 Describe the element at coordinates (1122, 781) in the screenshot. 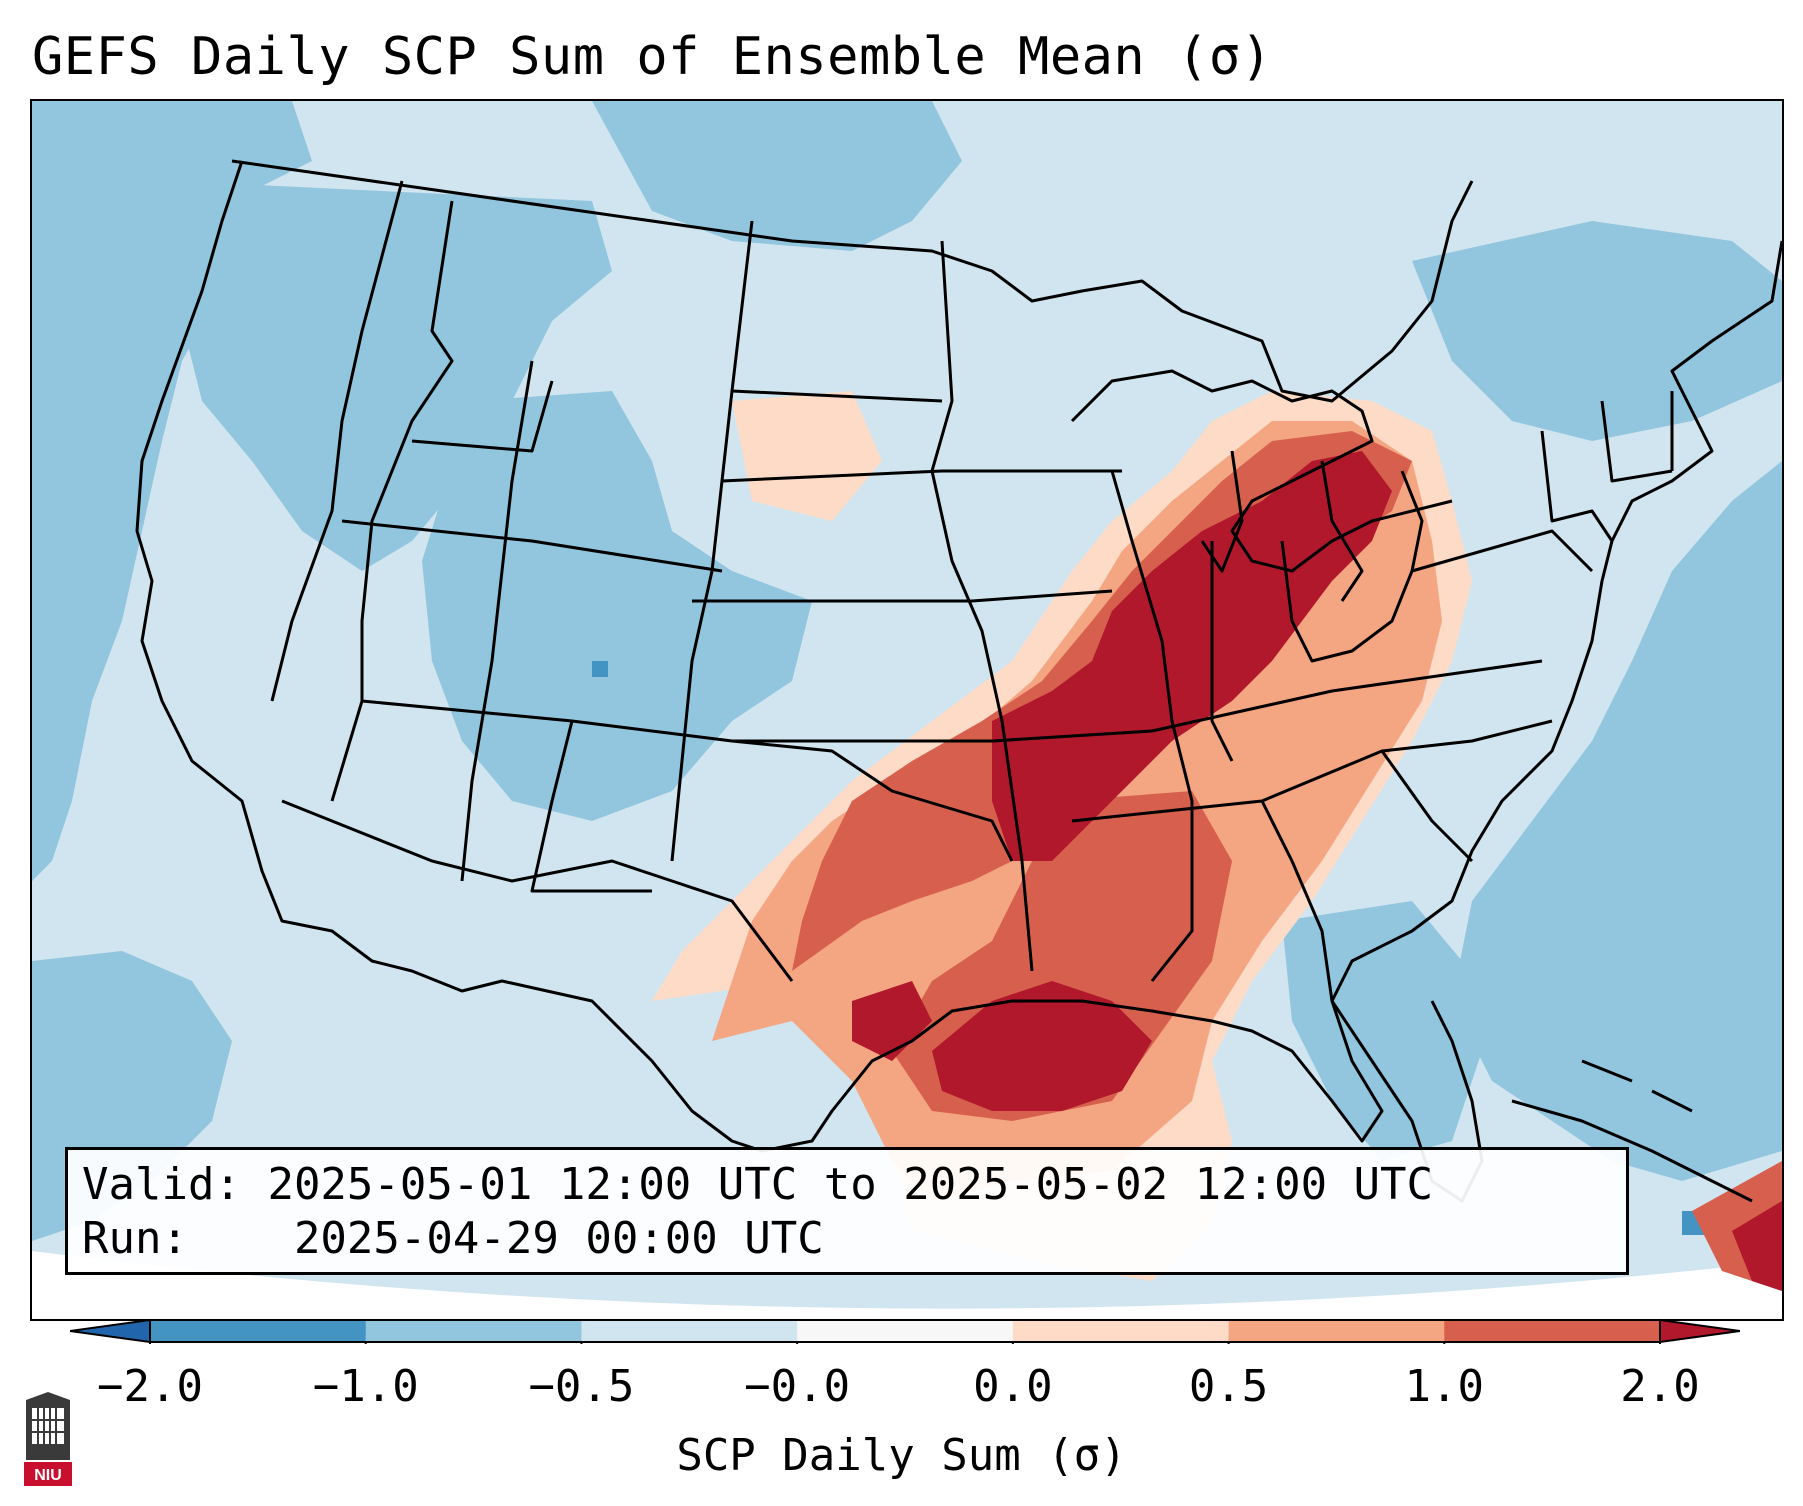

I see `positive-field-extreme` at that location.